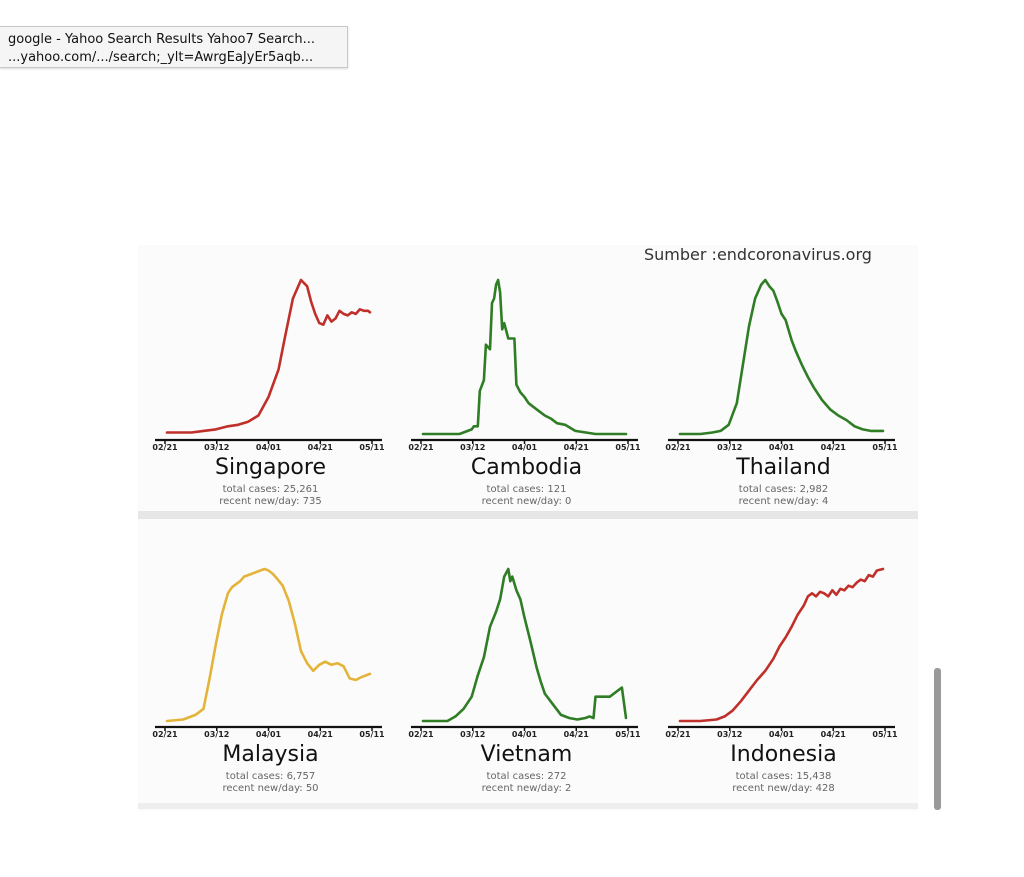 Image resolution: width=1024 pixels, height=877 pixels. Describe the element at coordinates (270, 467) in the screenshot. I see `country-name-singapore: Singapore` at that location.